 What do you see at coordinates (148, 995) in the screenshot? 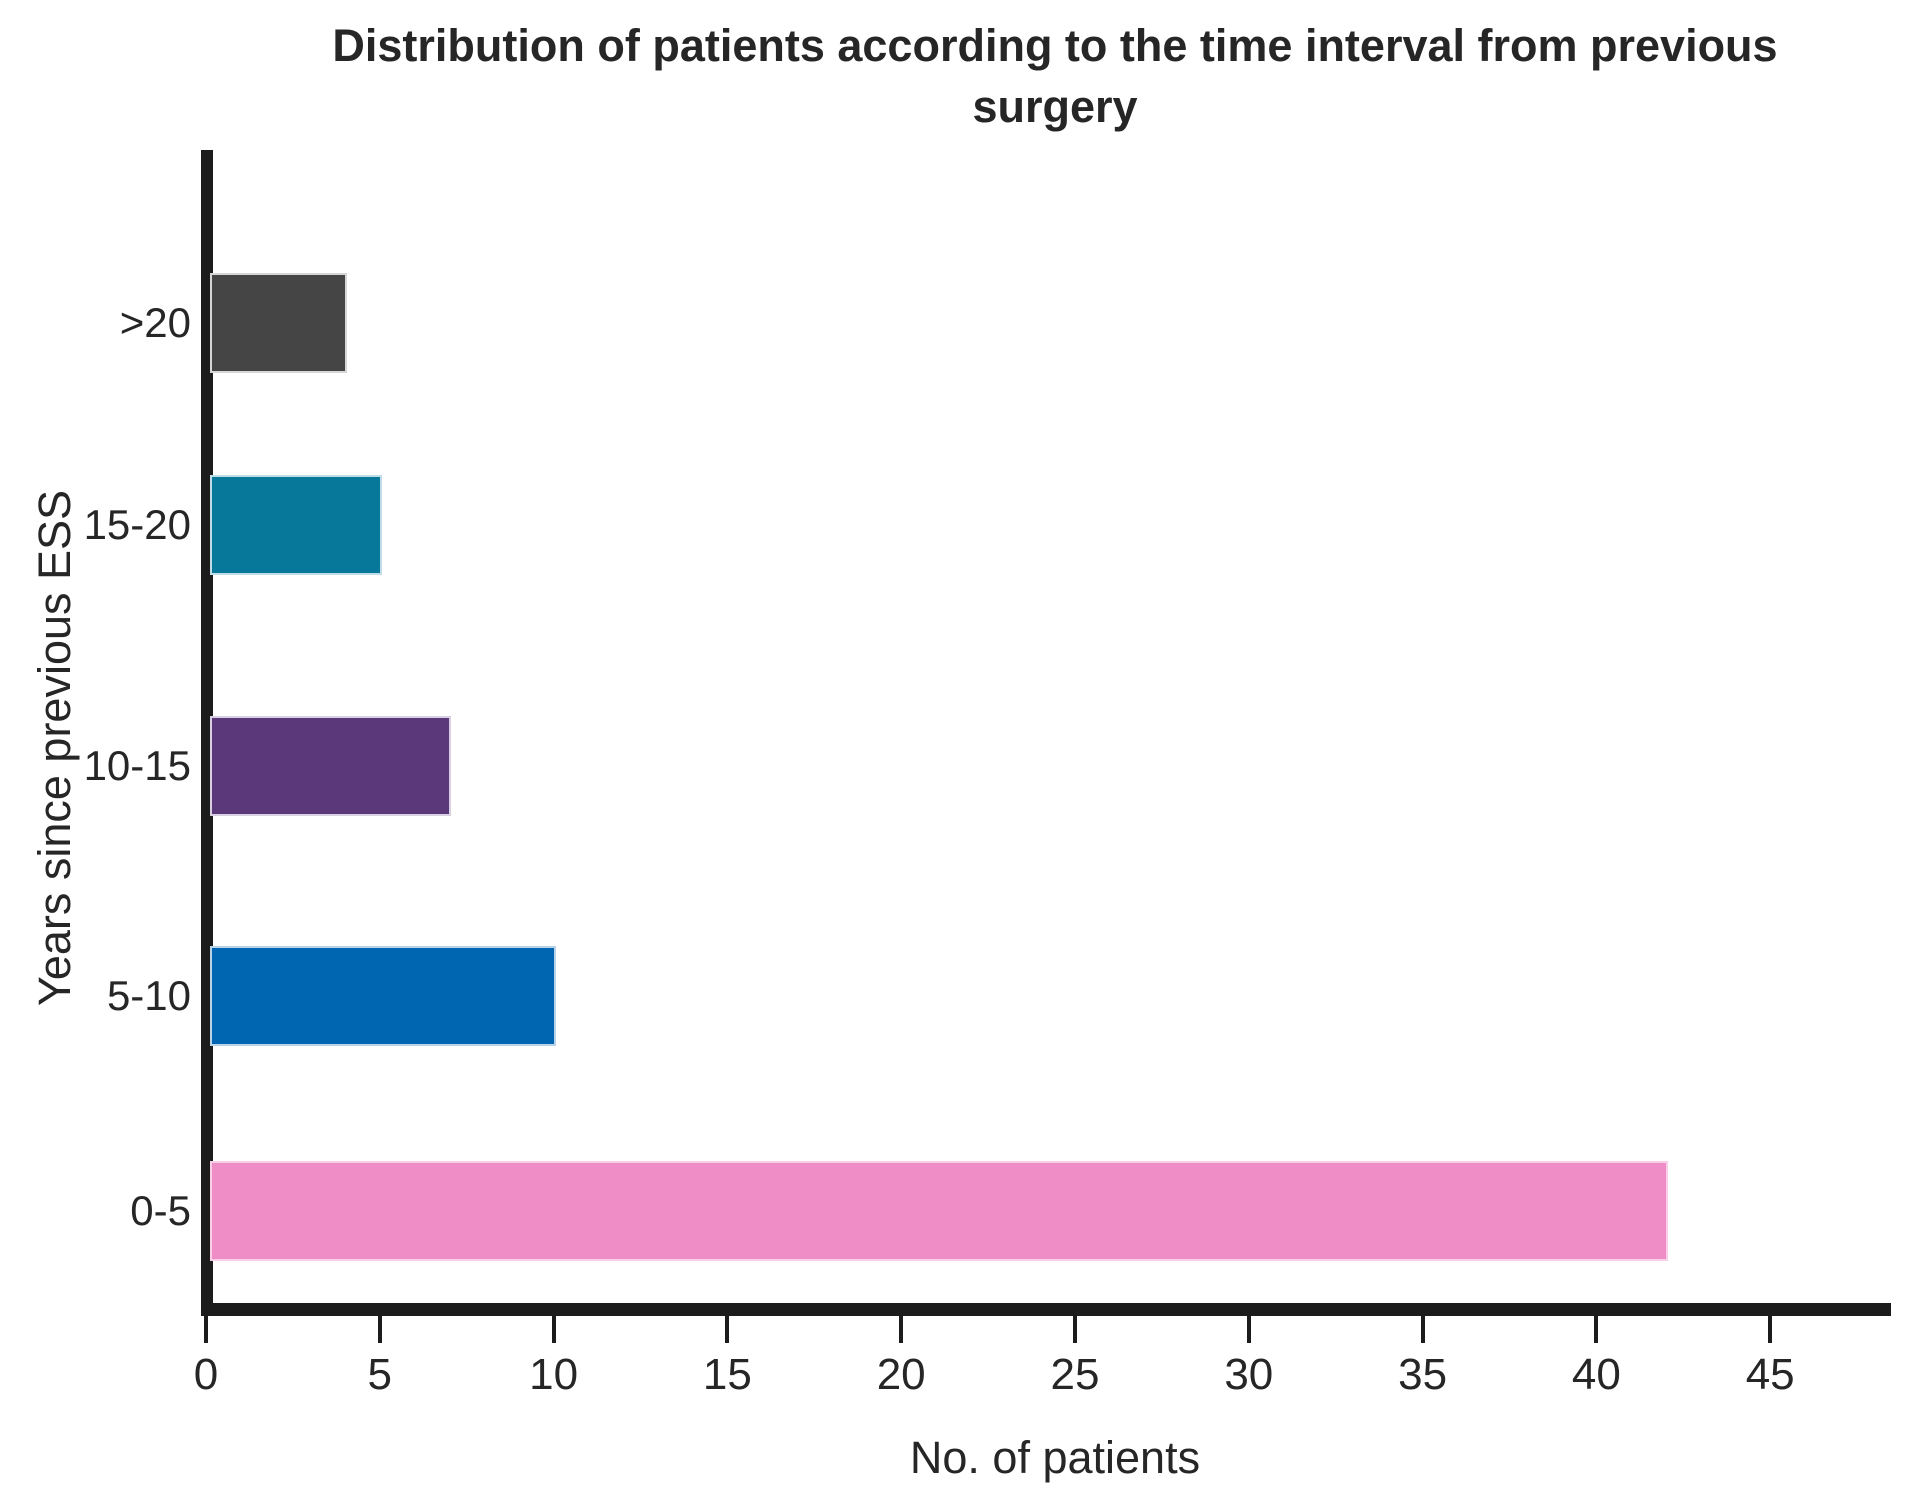
I see `y-category-label: 5-10` at bounding box center [148, 995].